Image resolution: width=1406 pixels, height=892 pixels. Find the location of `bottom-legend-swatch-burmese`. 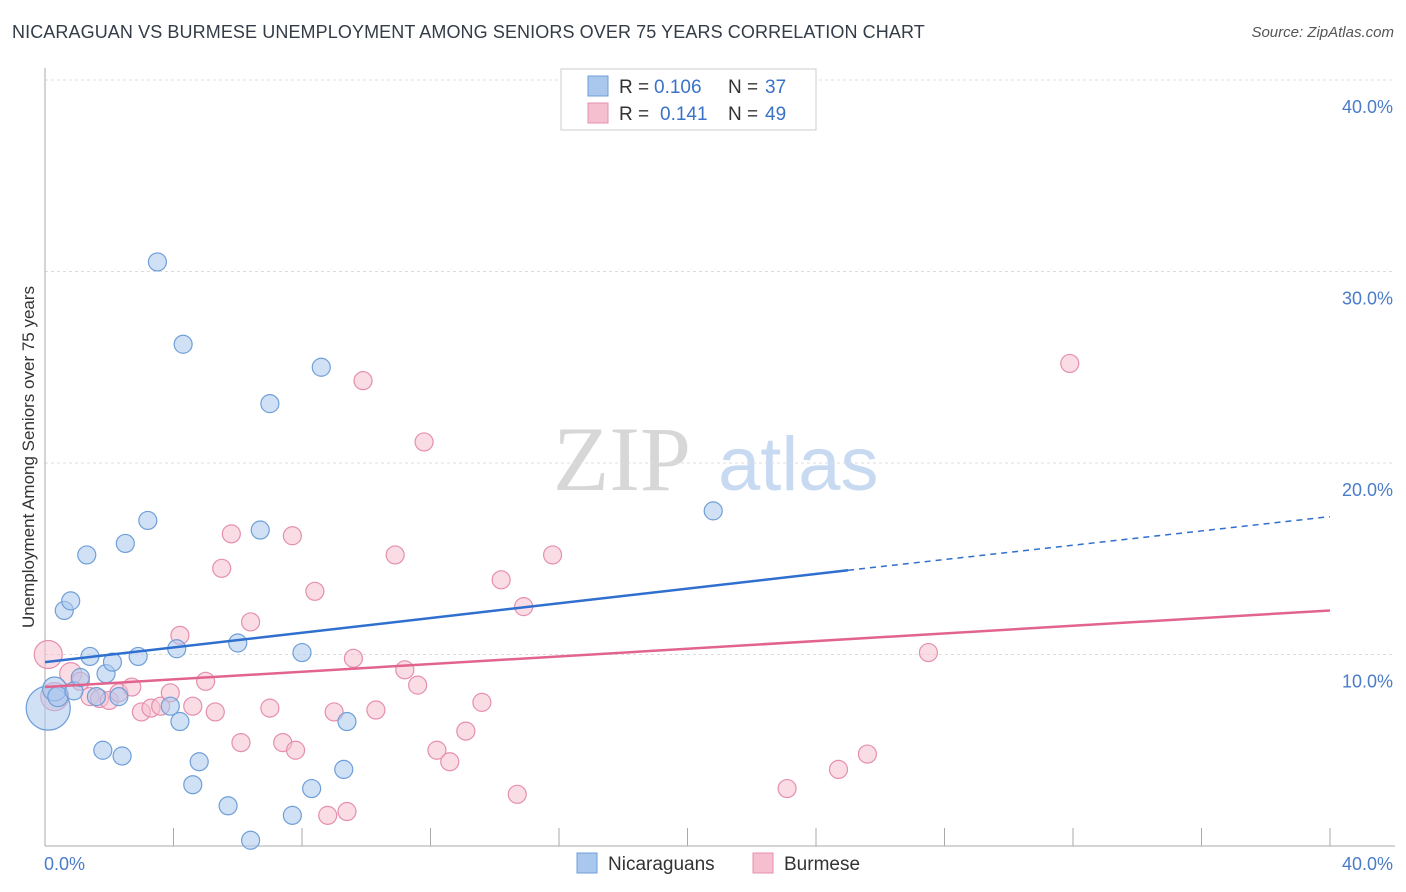

bottom-legend-swatch-burmese is located at coordinates (763, 863).